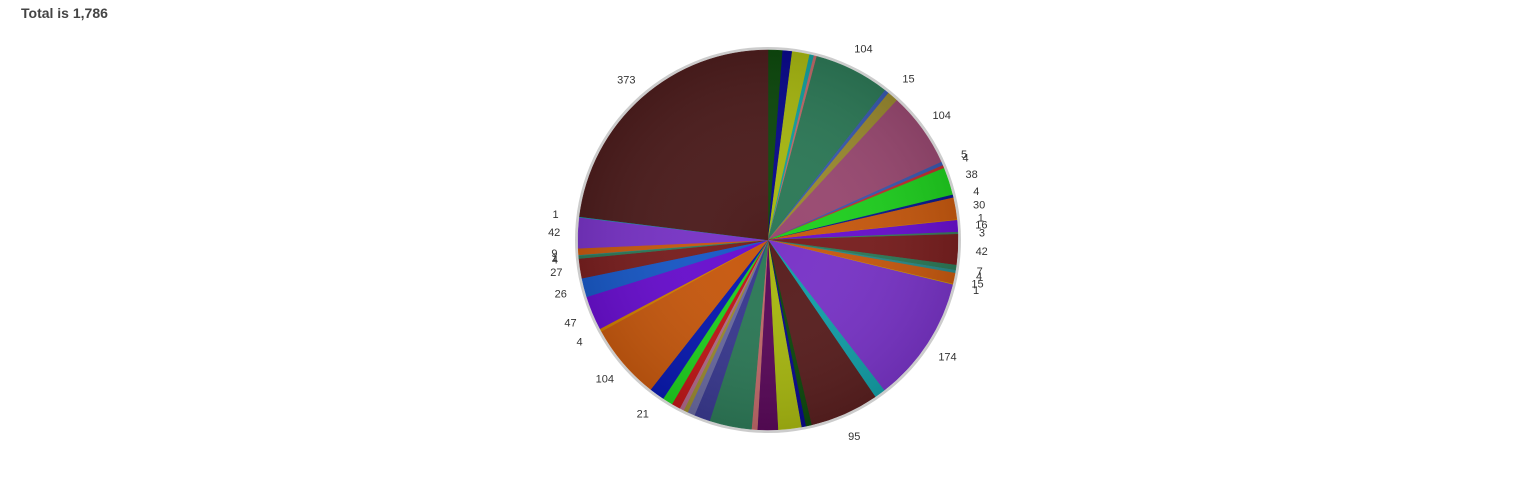  What do you see at coordinates (643, 415) in the screenshot?
I see `slice-label: 21` at bounding box center [643, 415].